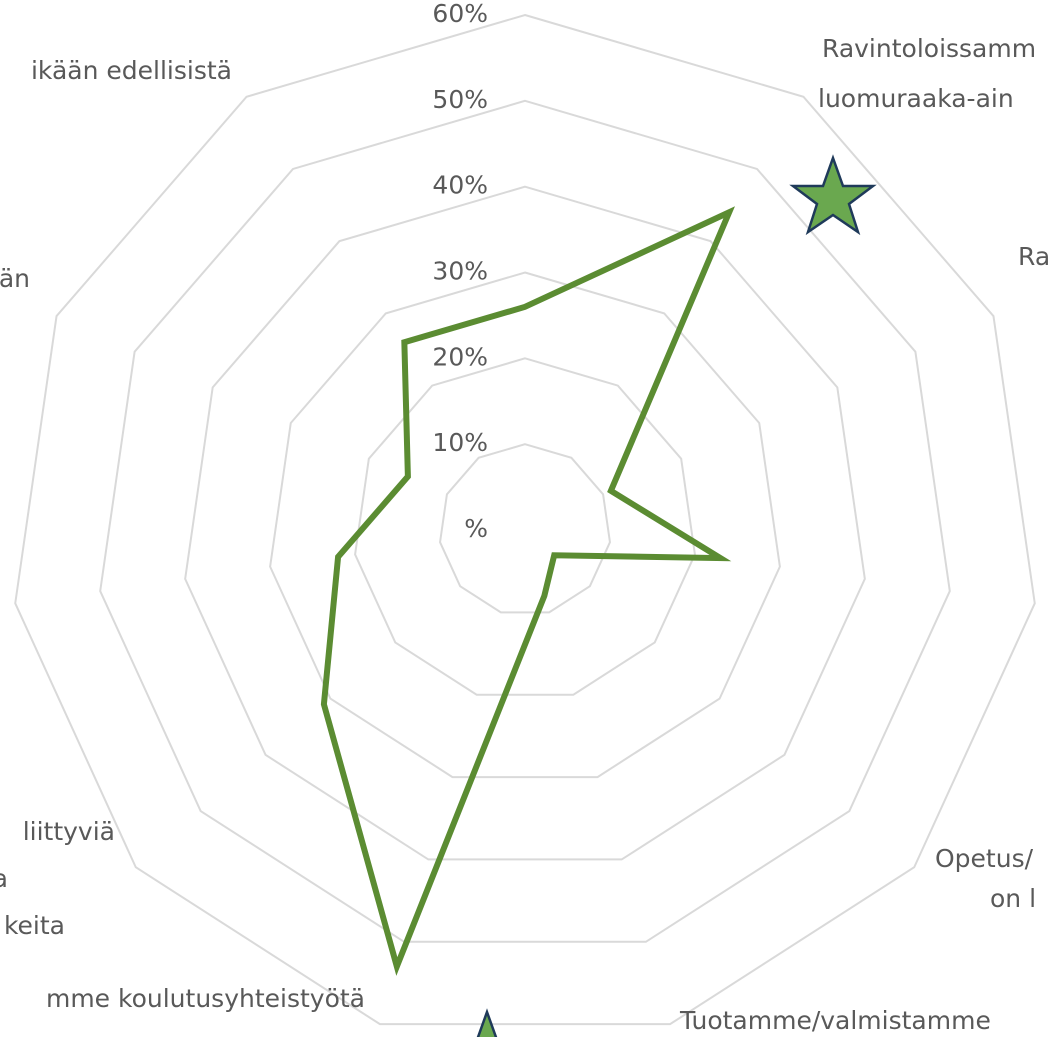  What do you see at coordinates (460, 99) in the screenshot?
I see `y-tick-label: 50%` at bounding box center [460, 99].